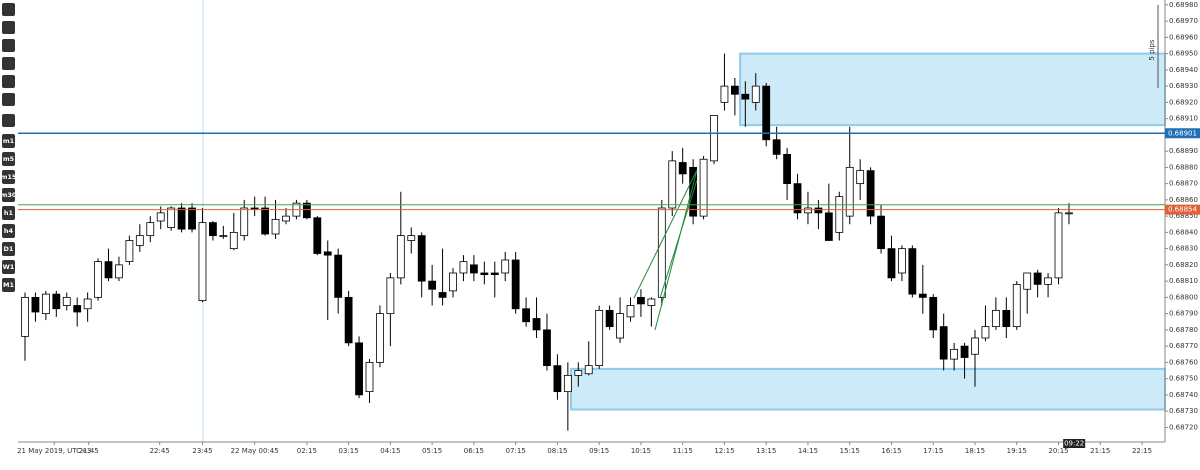 This screenshot has width=1200, height=470. What do you see at coordinates (641, 451) in the screenshot?
I see `x-tick-label: 10:15` at bounding box center [641, 451].